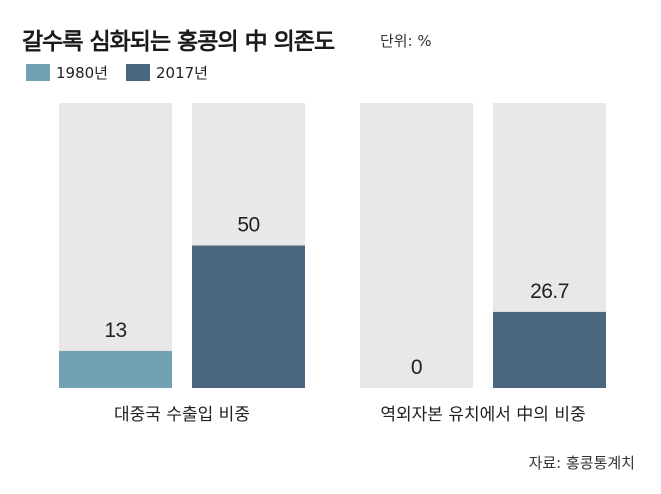 Image resolution: width=661 pixels, height=494 pixels. I want to click on legend-label-1980: 1980년, so click(82, 73).